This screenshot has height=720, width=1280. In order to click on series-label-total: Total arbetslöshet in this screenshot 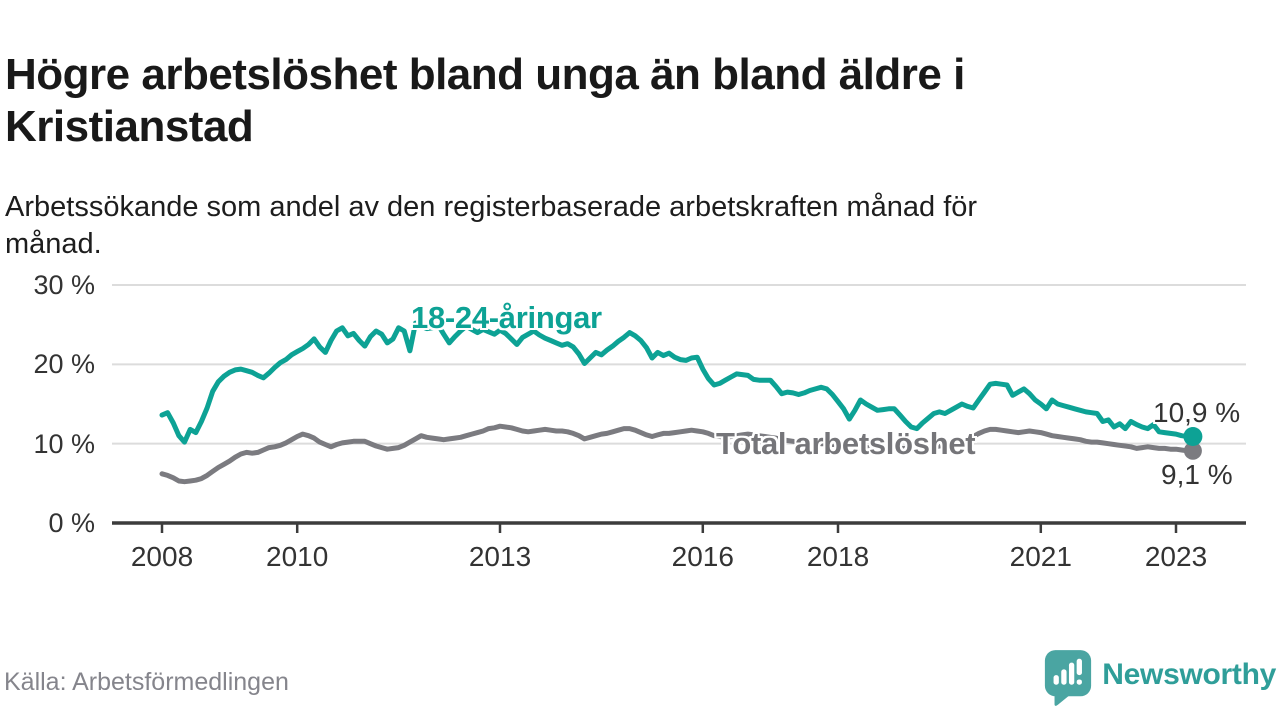, I will do `click(846, 443)`.